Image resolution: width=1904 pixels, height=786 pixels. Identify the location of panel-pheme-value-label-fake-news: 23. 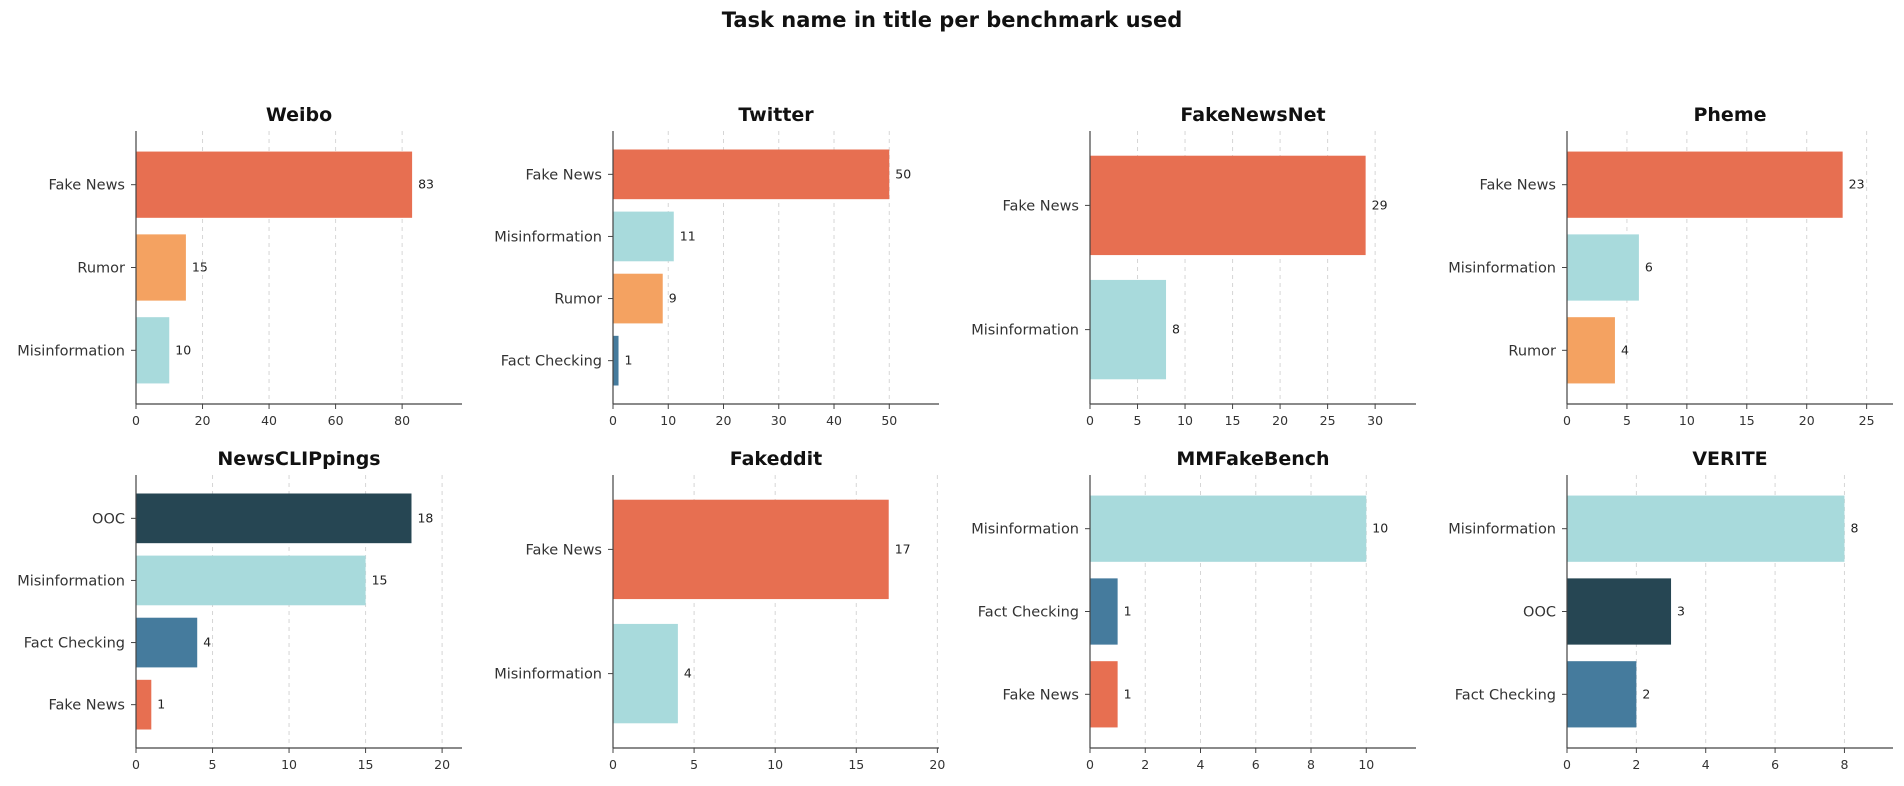
(1857, 184).